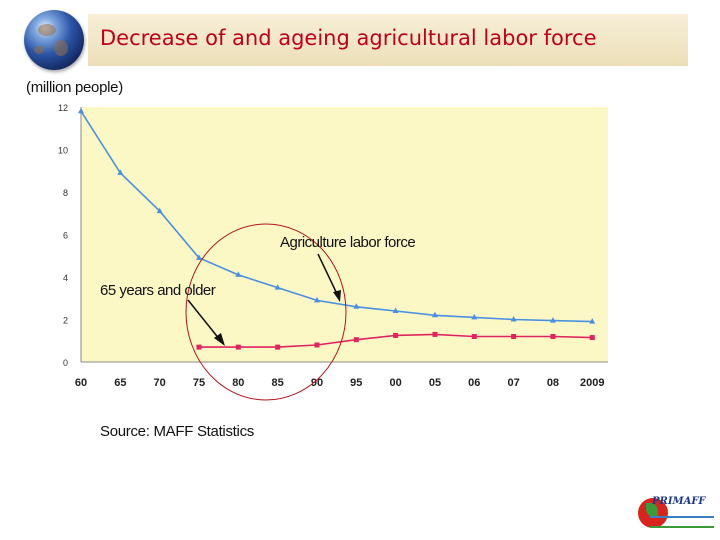 The height and width of the screenshot is (540, 720). Describe the element at coordinates (328, 275) in the screenshot. I see `annotation-arrow-agriculture` at that location.